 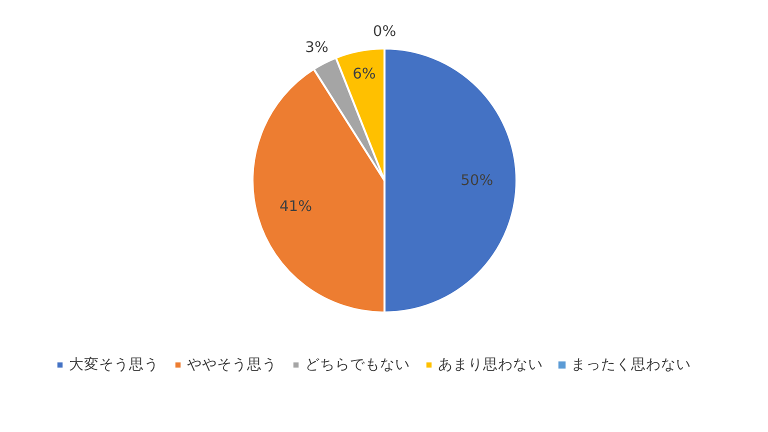 What do you see at coordinates (384, 31) in the screenshot?
I see `text: 0%` at bounding box center [384, 31].